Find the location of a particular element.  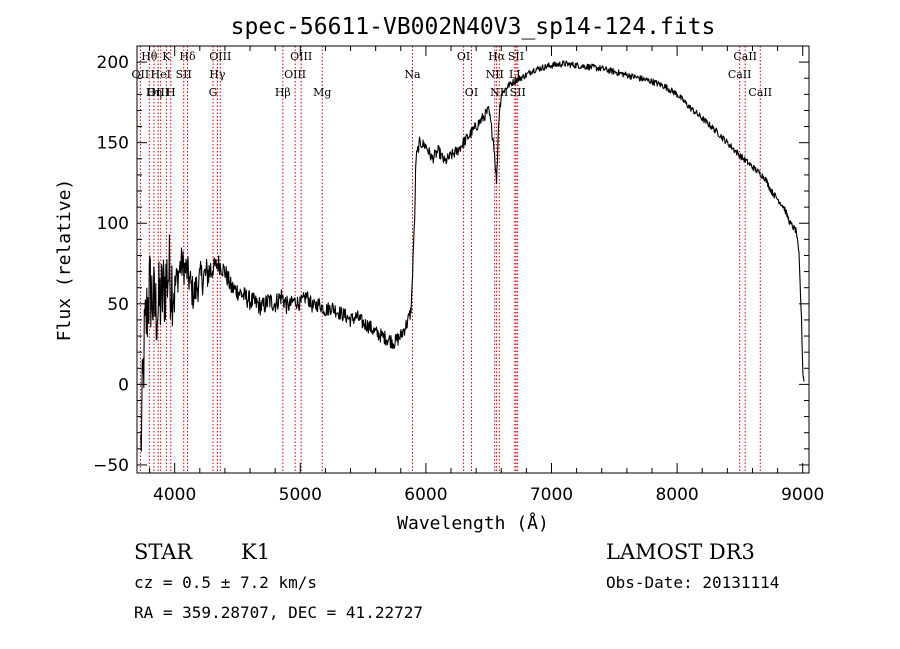

object-subclass: K1 is located at coordinates (255, 552).